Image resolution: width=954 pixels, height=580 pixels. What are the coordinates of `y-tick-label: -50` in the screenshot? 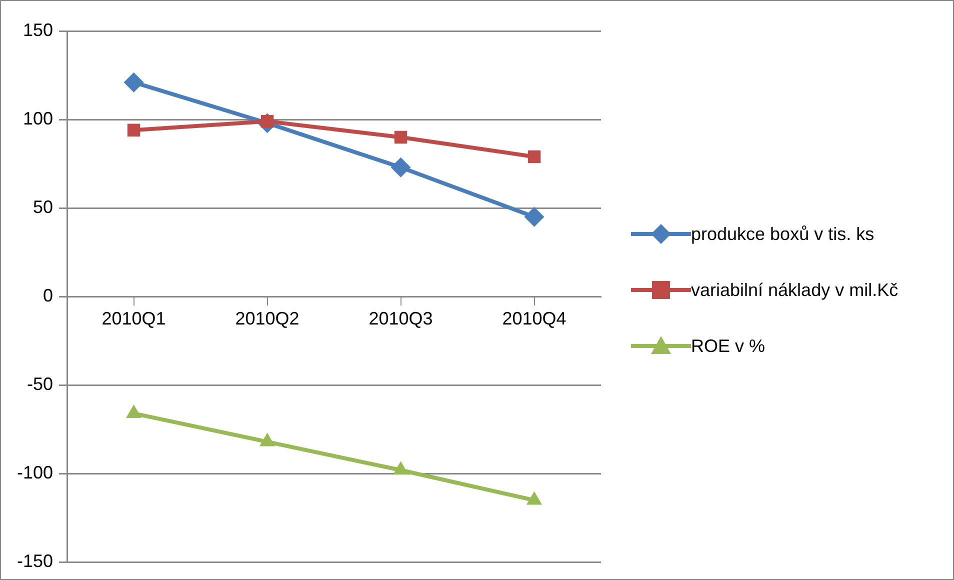 It's located at (40, 384).